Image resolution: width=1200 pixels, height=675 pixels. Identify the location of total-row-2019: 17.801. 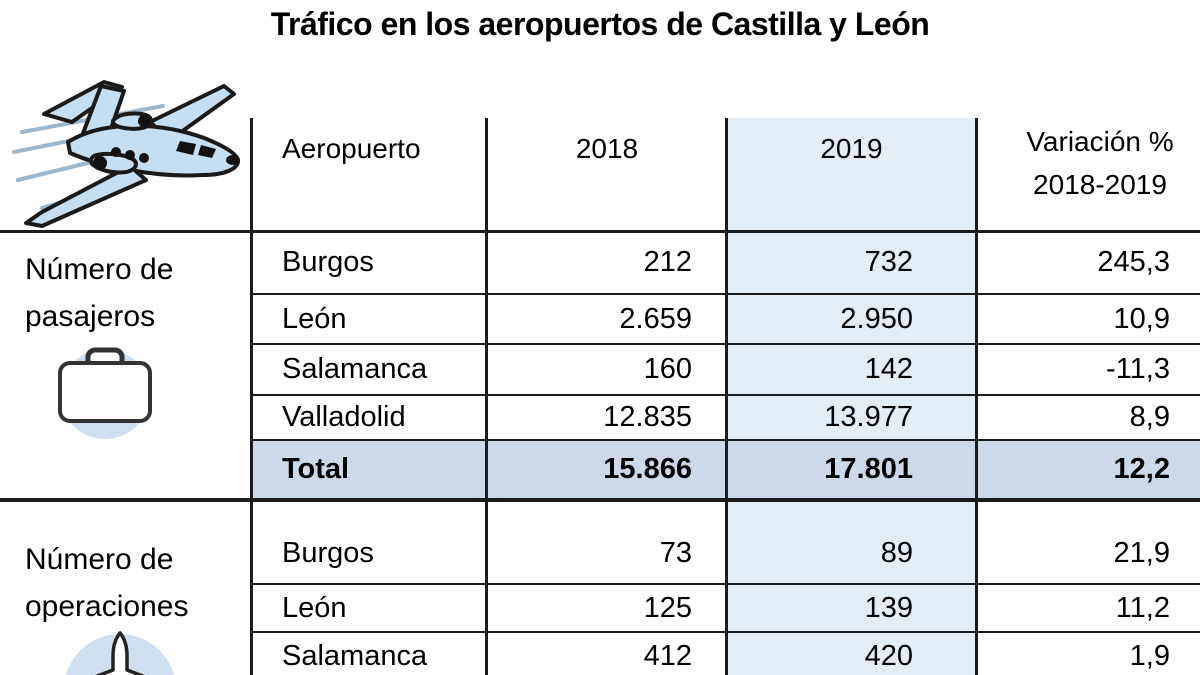
(868, 469).